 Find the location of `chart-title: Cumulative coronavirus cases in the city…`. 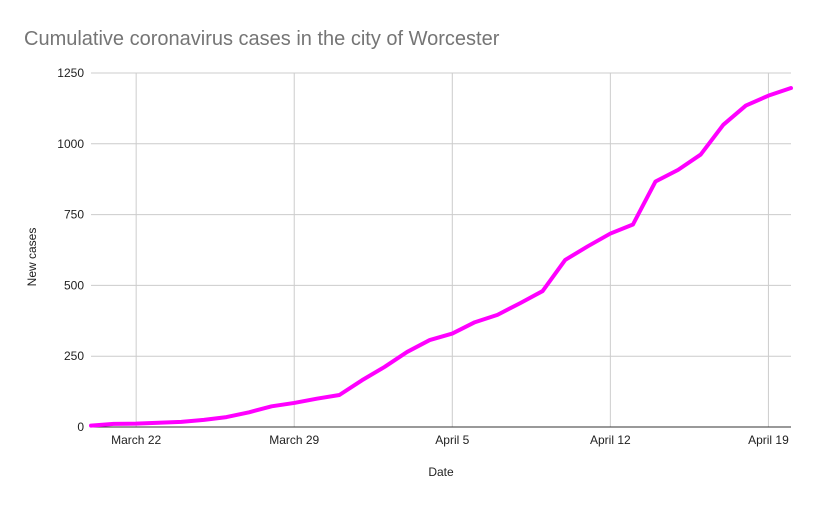

chart-title: Cumulative coronavirus cases in the city… is located at coordinates (262, 39).